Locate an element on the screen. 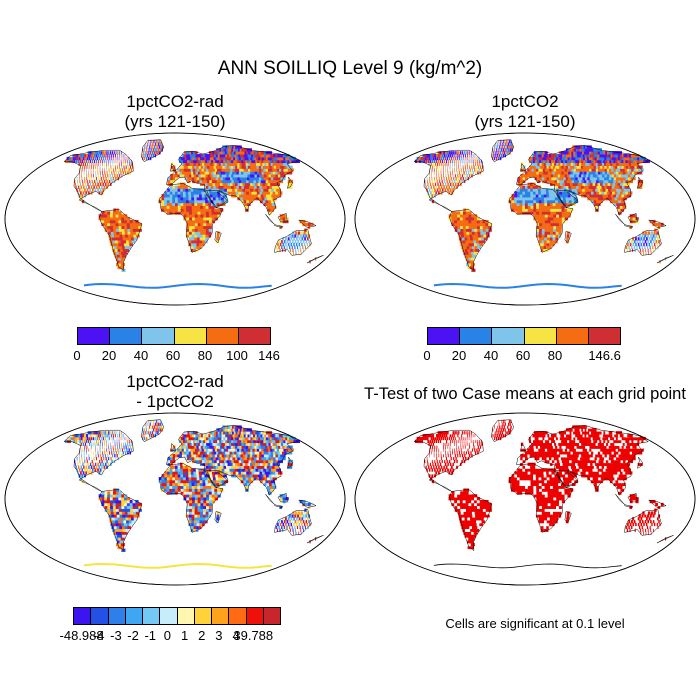 Image resolution: width=700 pixels, height=700 pixels. coastline is located at coordinates (541, 218).